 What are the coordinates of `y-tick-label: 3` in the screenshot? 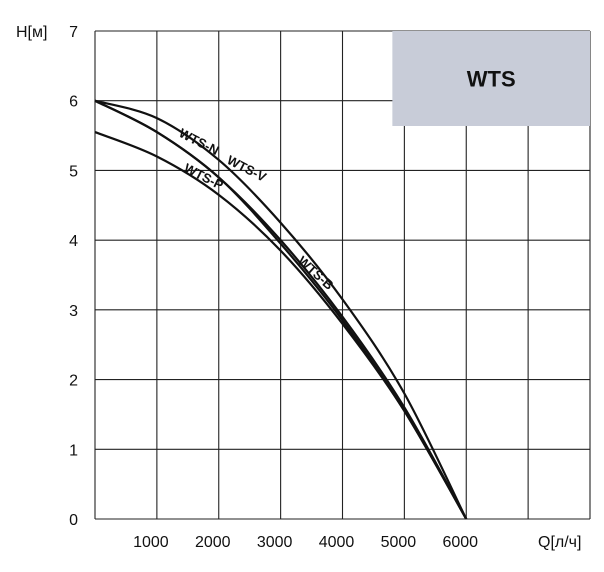 It's located at (73, 311).